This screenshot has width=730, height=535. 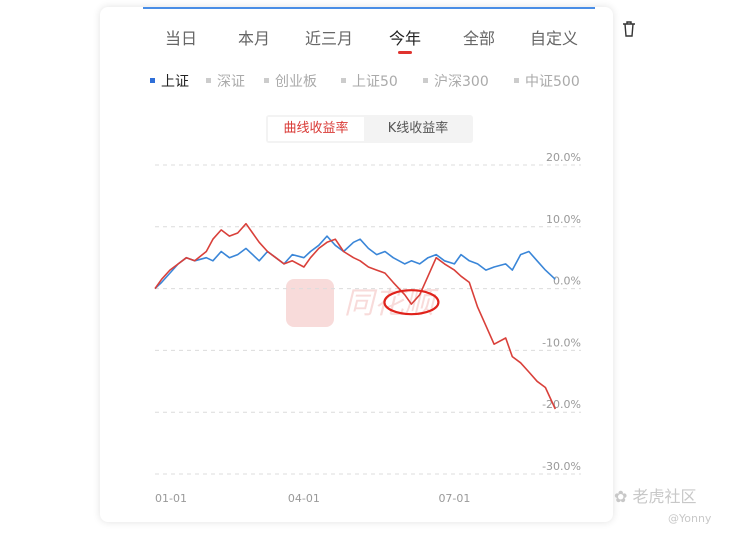 I want to click on watermark-social-label: 老虎社区, so click(x=664, y=496).